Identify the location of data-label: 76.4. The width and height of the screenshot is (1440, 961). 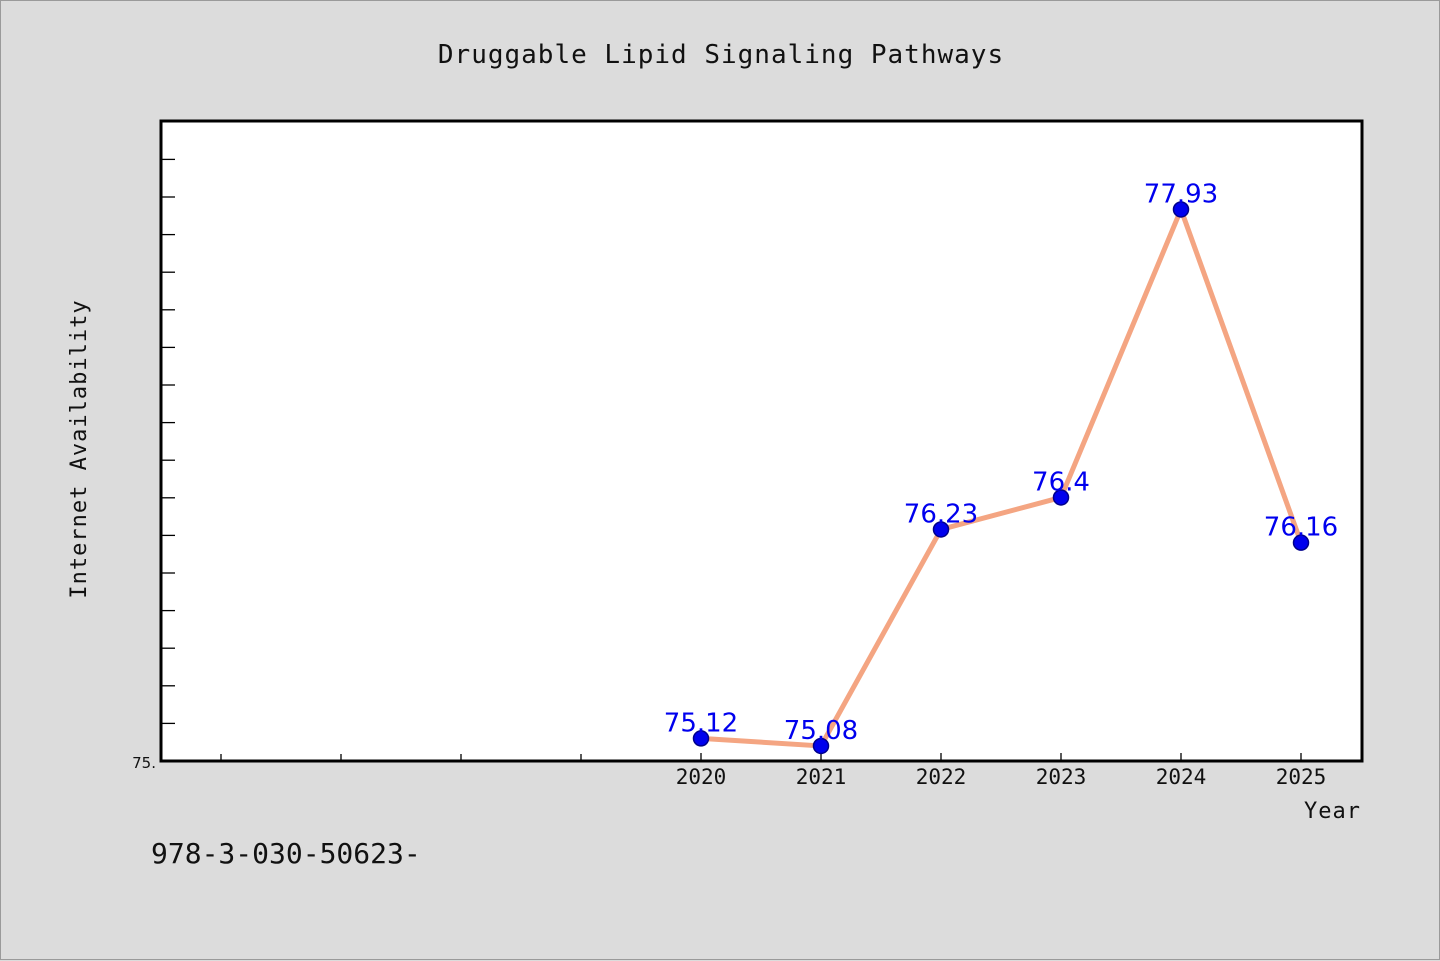
(1061, 482).